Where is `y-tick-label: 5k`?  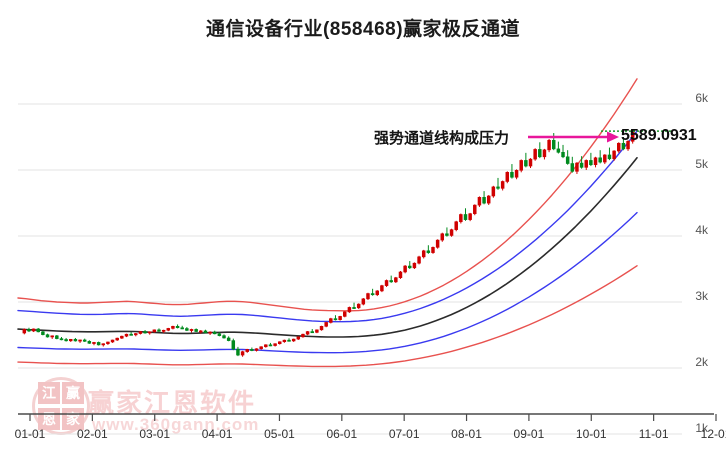
y-tick-label: 5k is located at coordinates (701, 164).